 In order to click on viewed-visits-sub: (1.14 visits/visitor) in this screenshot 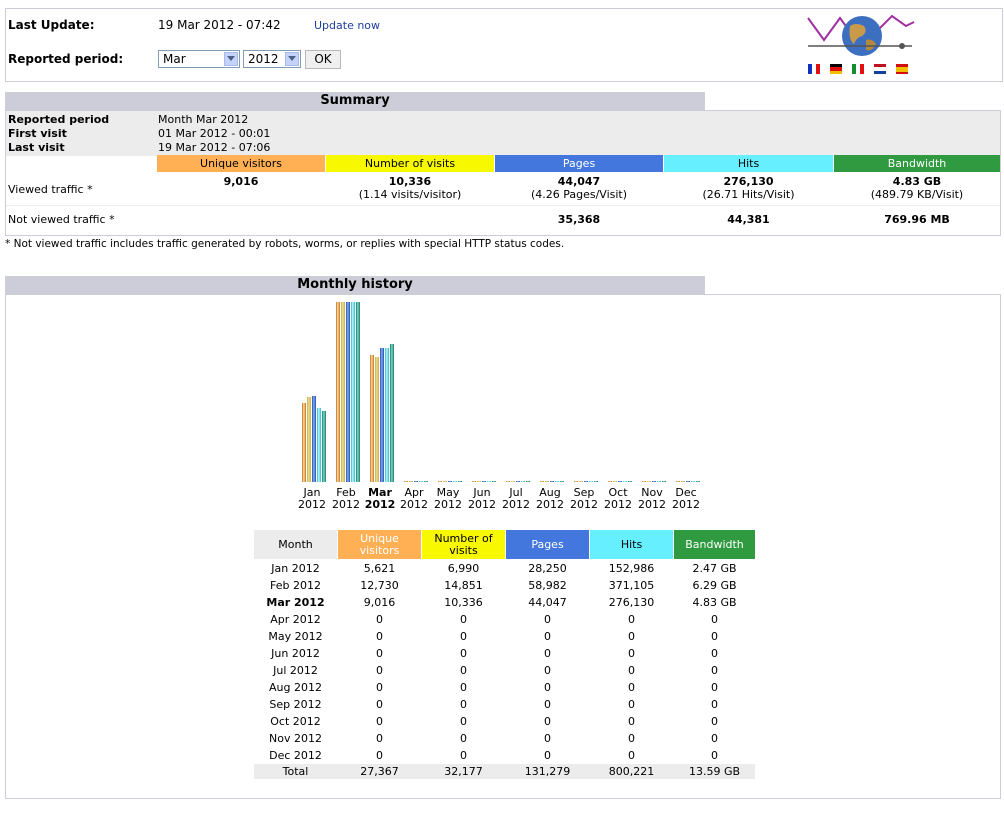, I will do `click(410, 194)`.